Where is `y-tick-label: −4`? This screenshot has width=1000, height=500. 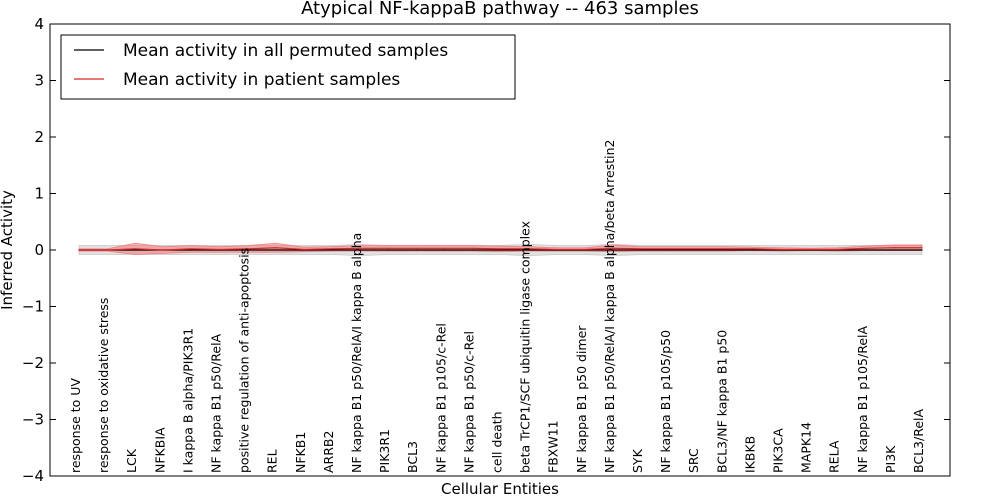
y-tick-label: −4 is located at coordinates (33, 476).